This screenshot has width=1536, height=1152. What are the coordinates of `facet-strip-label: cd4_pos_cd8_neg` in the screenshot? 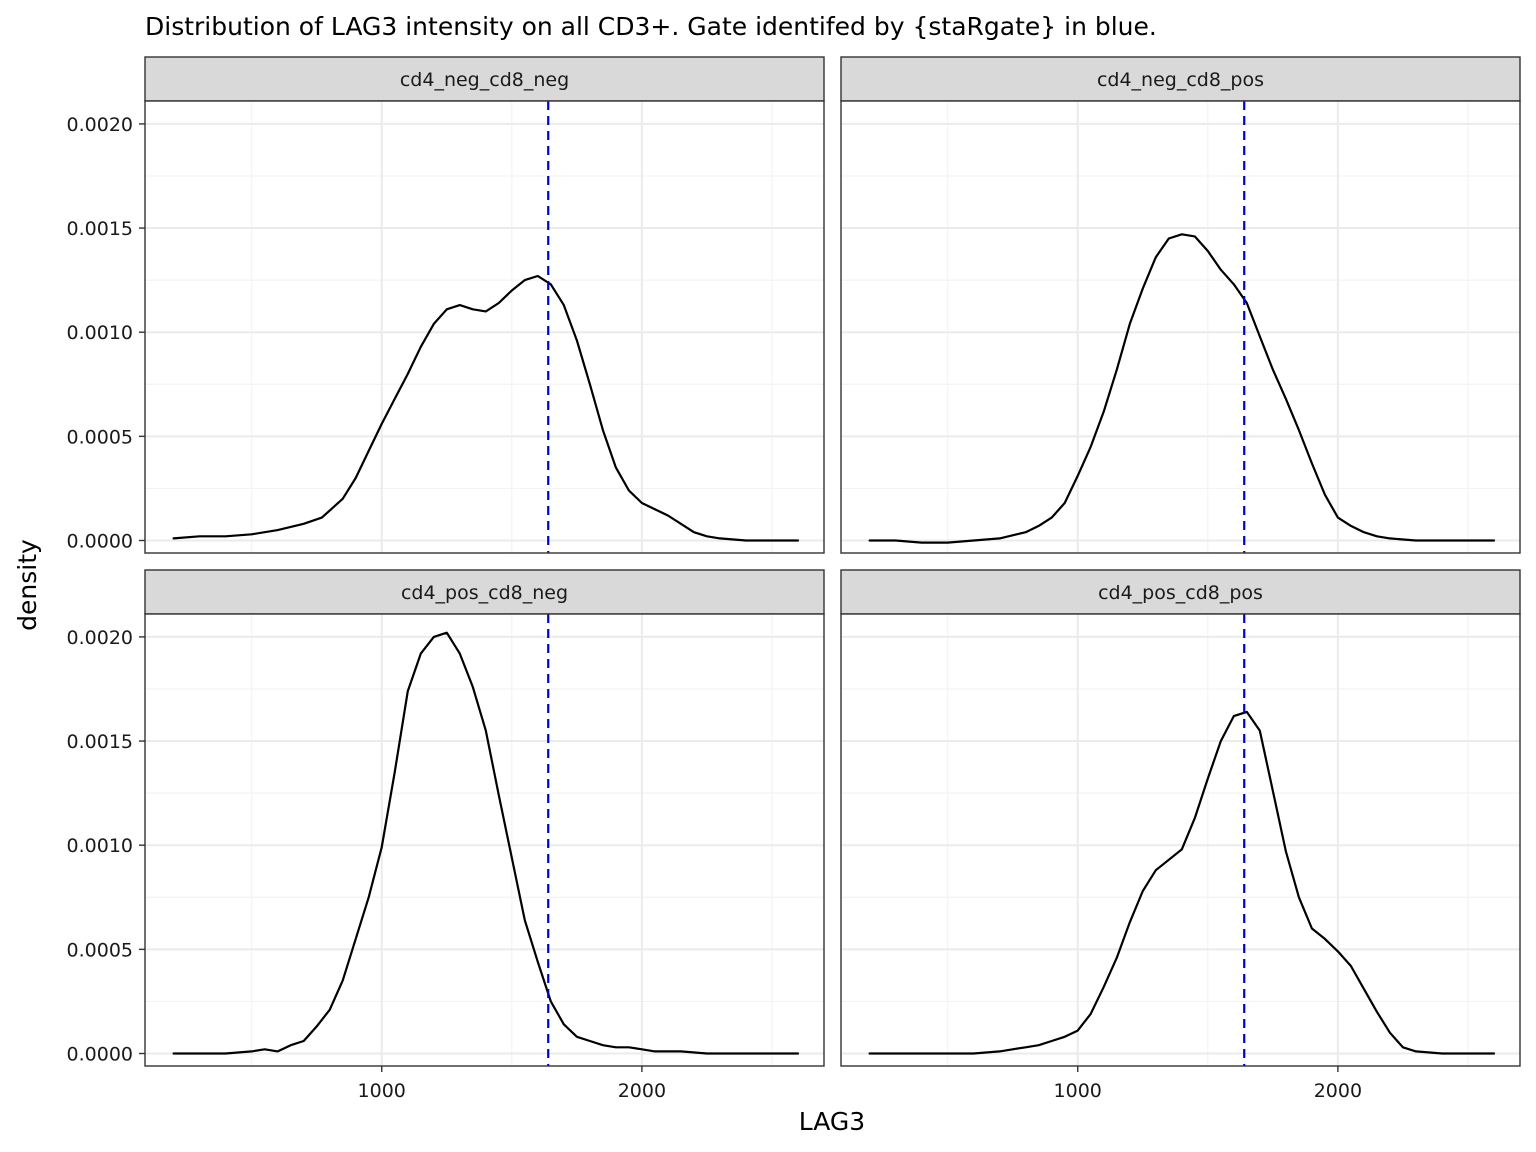 It's located at (484, 593).